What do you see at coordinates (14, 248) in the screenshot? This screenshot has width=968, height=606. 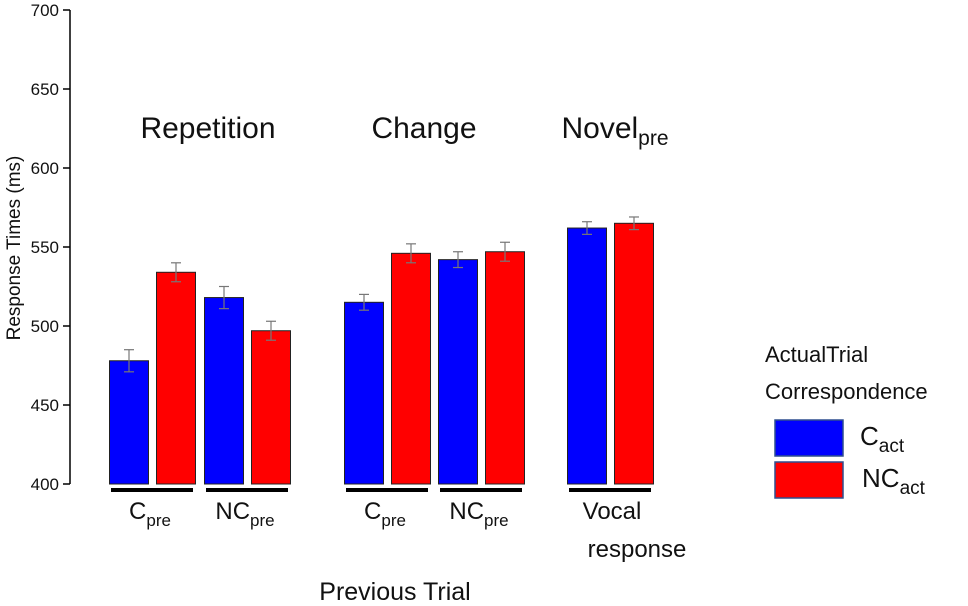 I see `y-axis-title: Response Times (ms)` at bounding box center [14, 248].